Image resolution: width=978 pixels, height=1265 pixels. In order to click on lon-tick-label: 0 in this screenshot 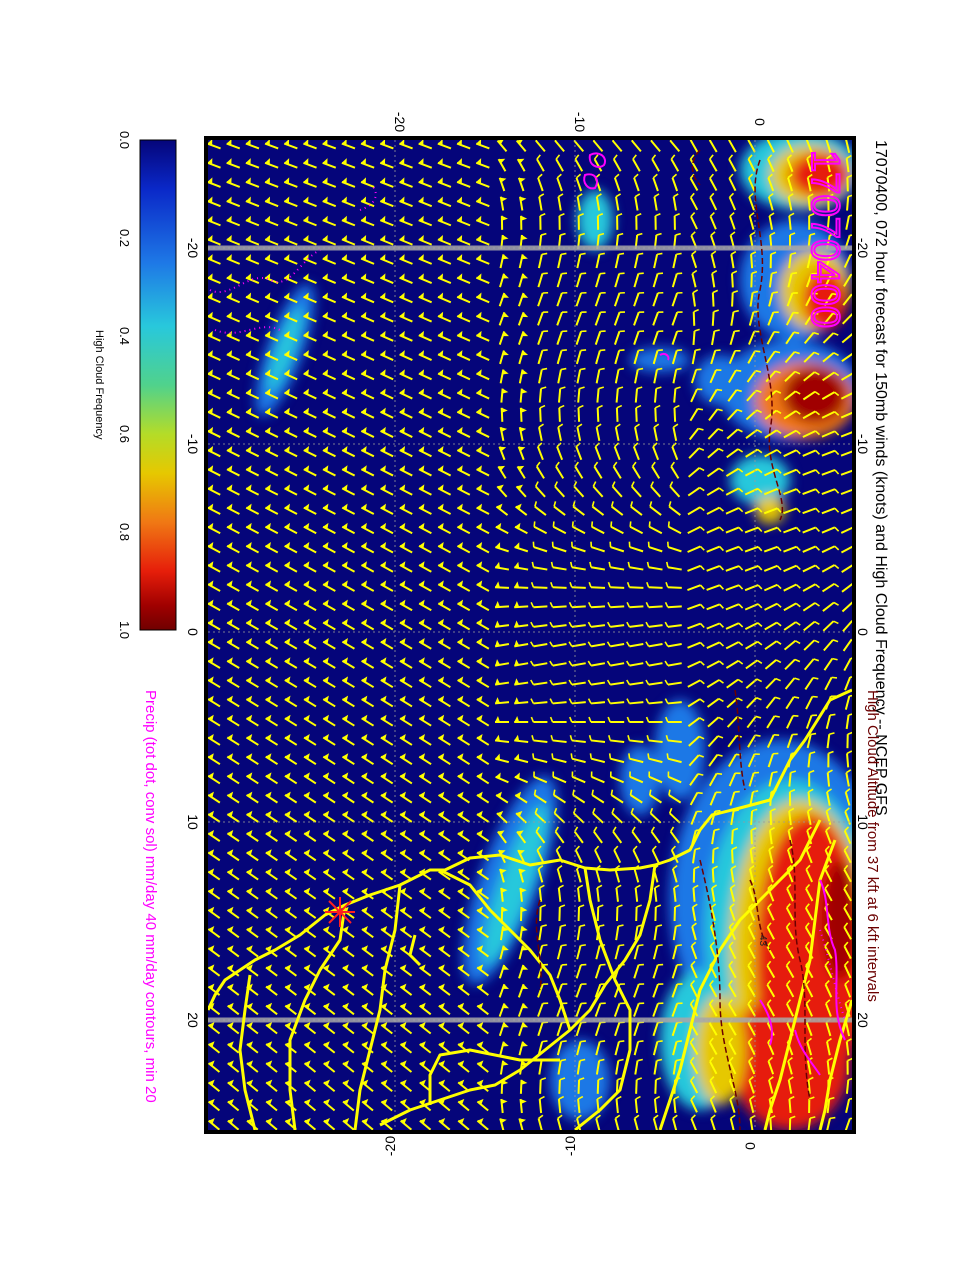, I will do `click(193, 632)`.